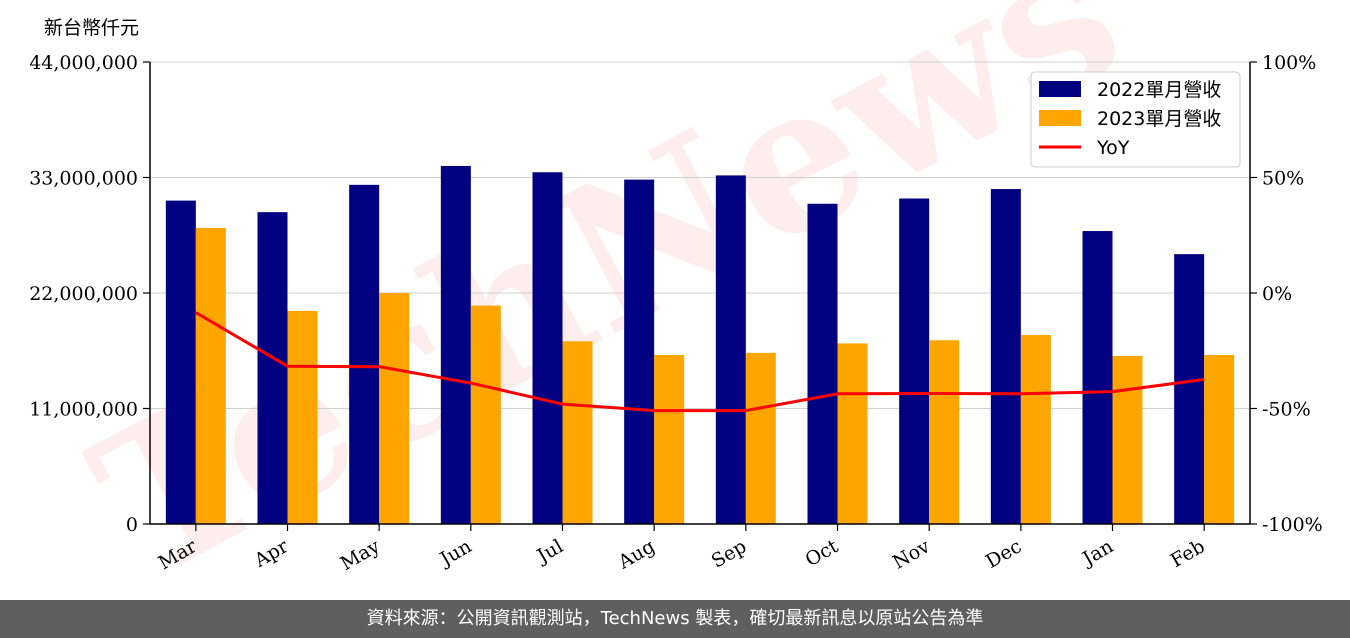 This screenshot has height=638, width=1350. What do you see at coordinates (1277, 294) in the screenshot?
I see `right-tick-label: 0%` at bounding box center [1277, 294].